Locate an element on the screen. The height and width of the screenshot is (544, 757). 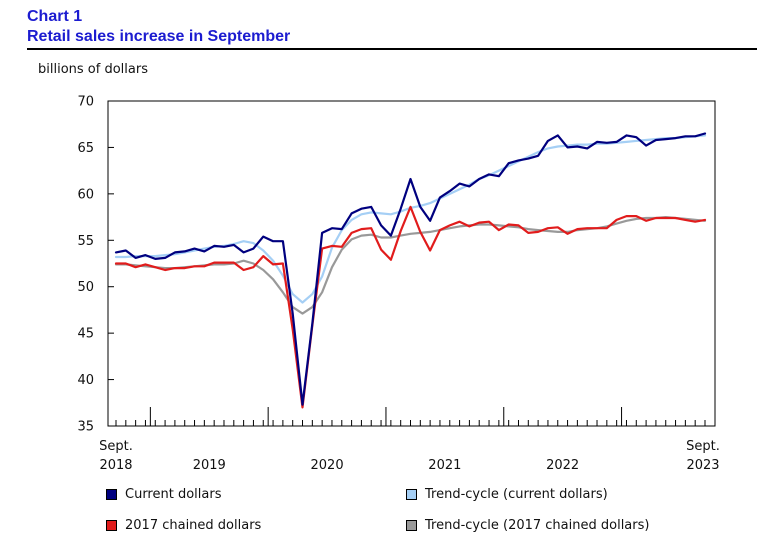
y-tick-label: 35 is located at coordinates (85, 427).